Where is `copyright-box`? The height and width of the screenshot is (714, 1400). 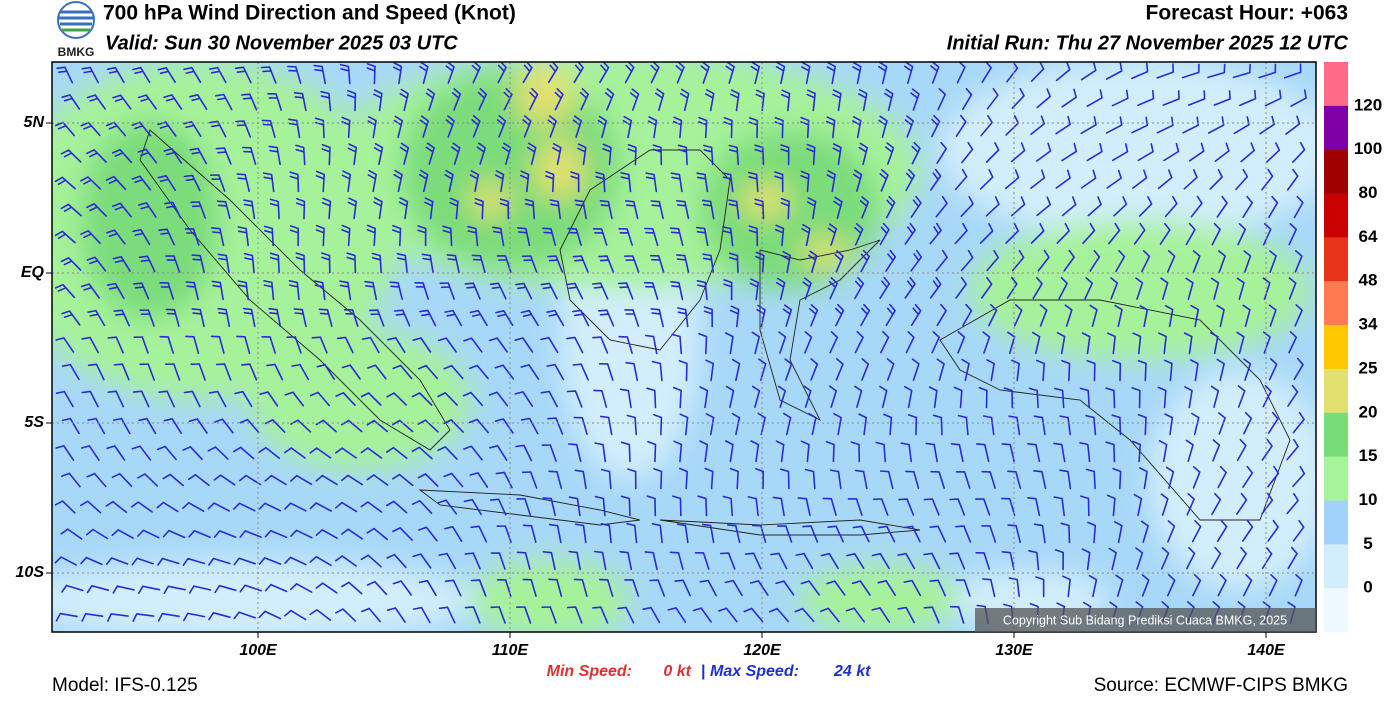 copyright-box is located at coordinates (1145, 620).